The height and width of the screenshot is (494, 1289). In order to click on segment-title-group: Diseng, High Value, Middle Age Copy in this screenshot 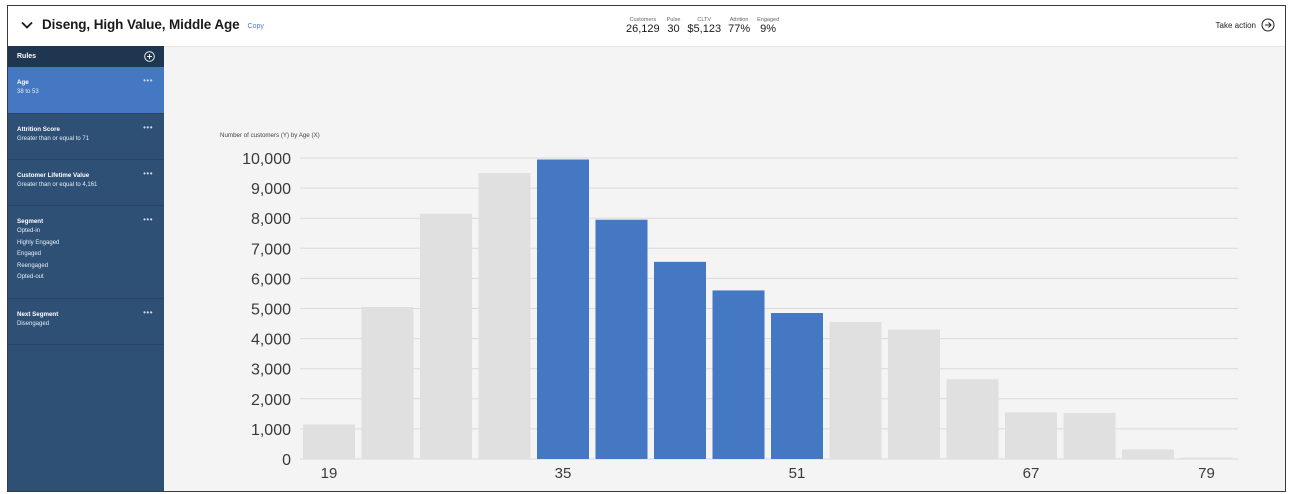, I will do `click(142, 24)`.